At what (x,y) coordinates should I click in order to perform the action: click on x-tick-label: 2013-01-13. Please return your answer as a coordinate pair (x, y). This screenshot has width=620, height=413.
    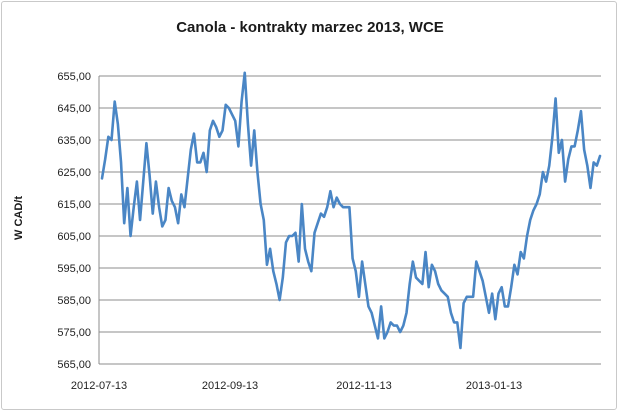
    Looking at the image, I should click on (494, 386).